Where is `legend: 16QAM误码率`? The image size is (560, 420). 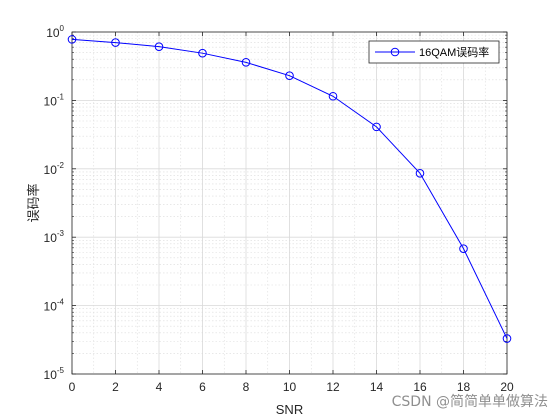 legend: 16QAM误码率 is located at coordinates (434, 52).